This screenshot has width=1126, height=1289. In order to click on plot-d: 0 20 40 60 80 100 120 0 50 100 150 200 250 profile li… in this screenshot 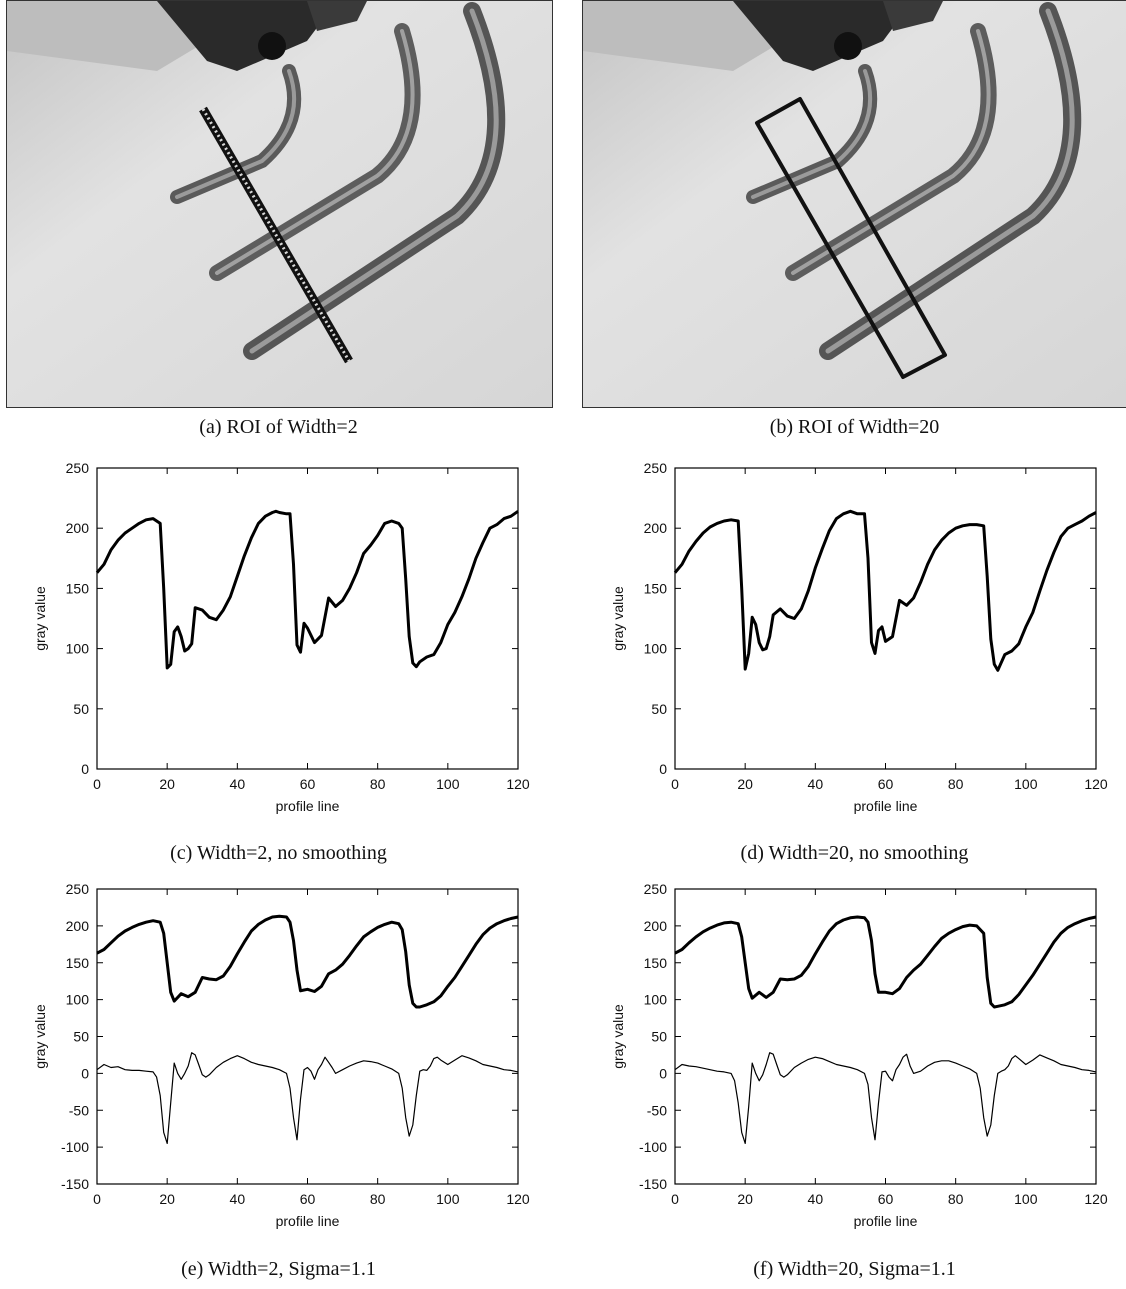, I will do `click(850, 646)`.